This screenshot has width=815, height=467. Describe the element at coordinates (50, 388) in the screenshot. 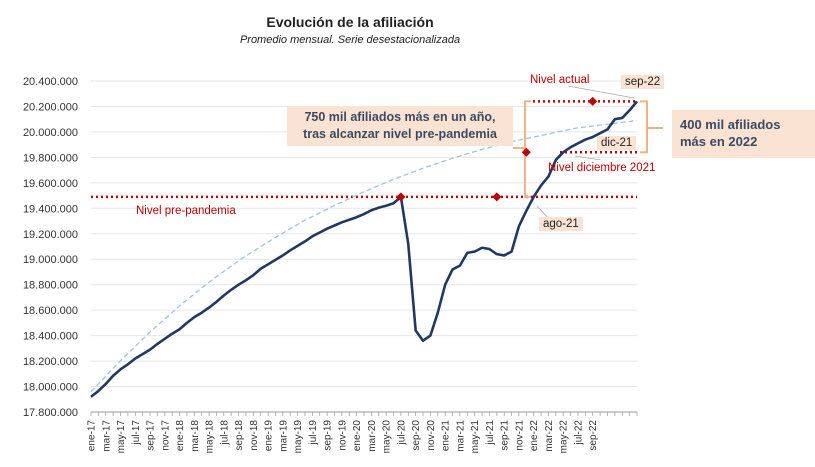

I see `y-tick-label: 18.000.000` at that location.